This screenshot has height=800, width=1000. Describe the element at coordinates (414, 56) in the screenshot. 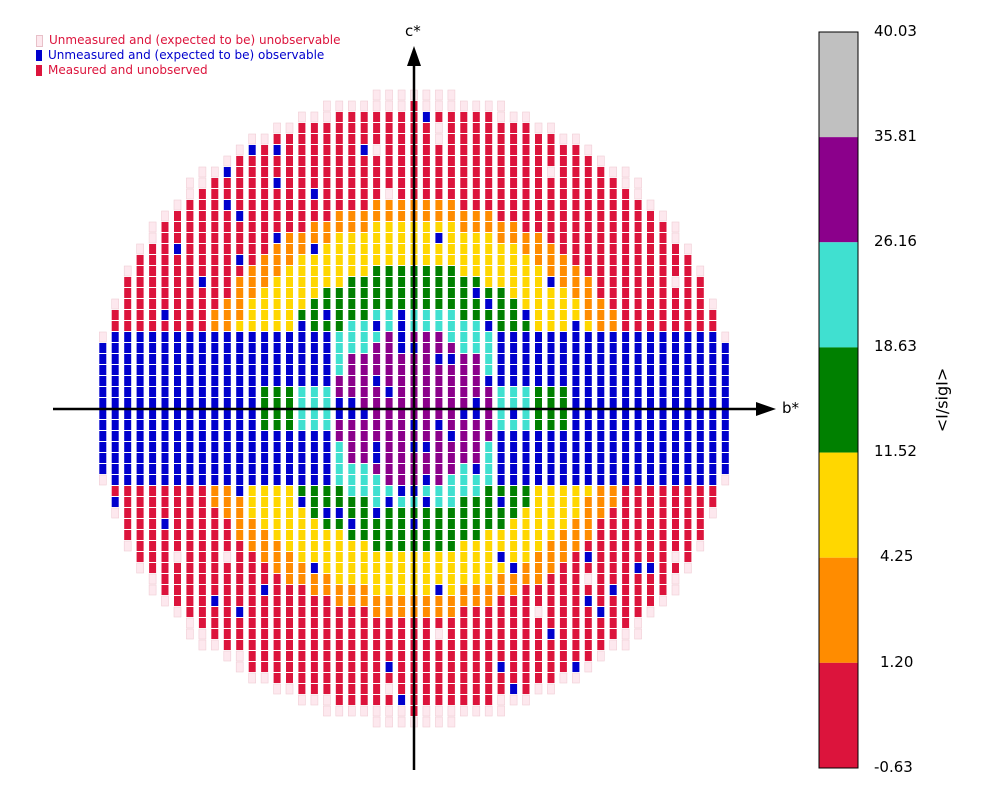

I see `vertical-axis-arrow-icon` at that location.